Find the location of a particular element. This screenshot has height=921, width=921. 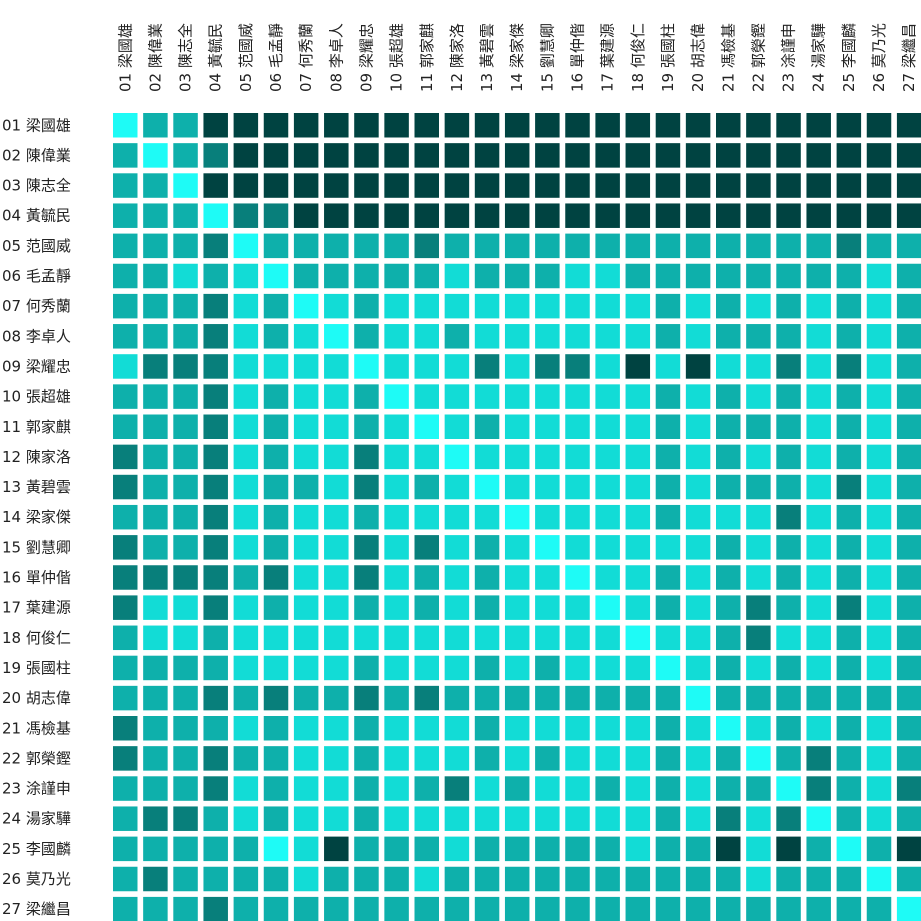

heatmap-cell-r22-c18 is located at coordinates (638, 758).